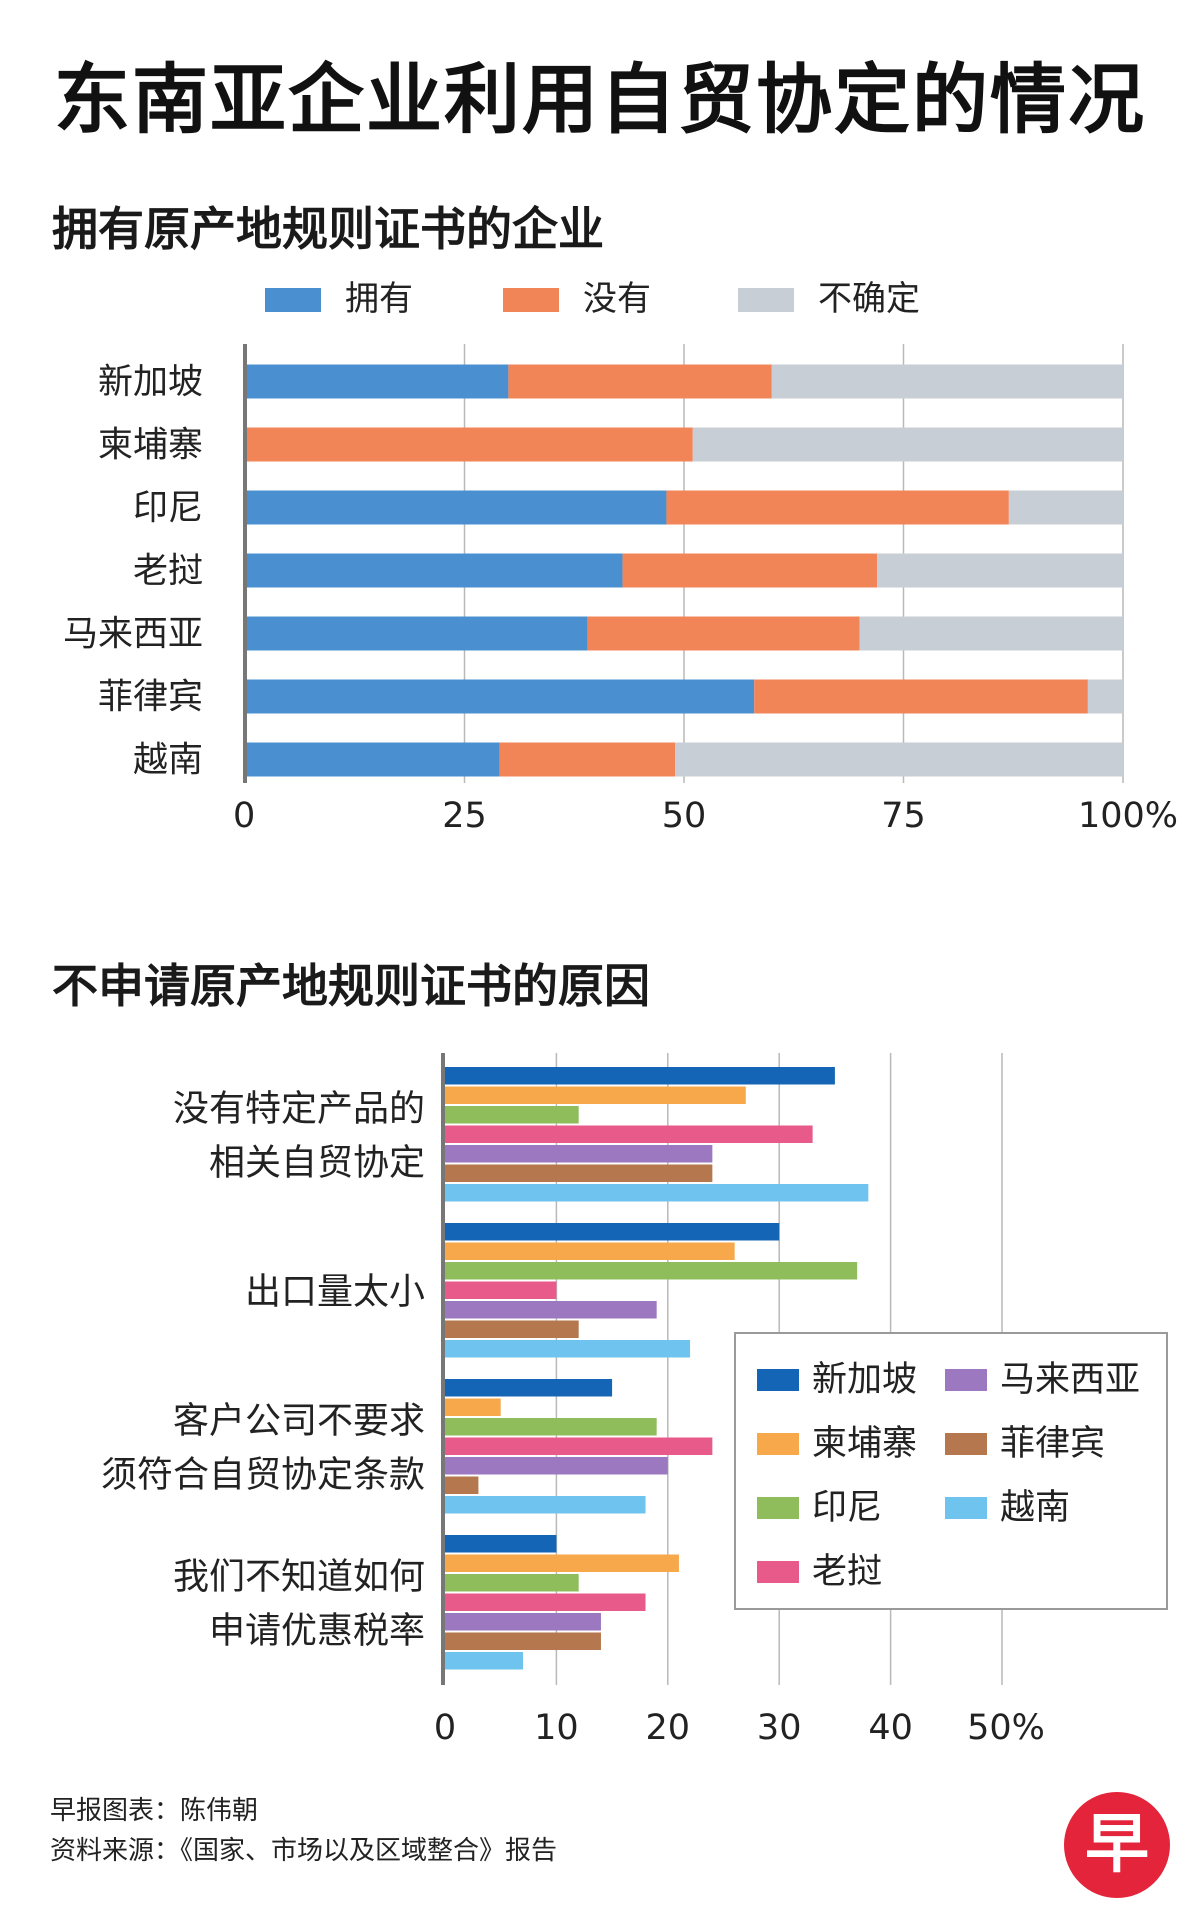  What do you see at coordinates (473, 1407) in the screenshot?
I see `bar-柬埔寨-reason-3` at bounding box center [473, 1407].